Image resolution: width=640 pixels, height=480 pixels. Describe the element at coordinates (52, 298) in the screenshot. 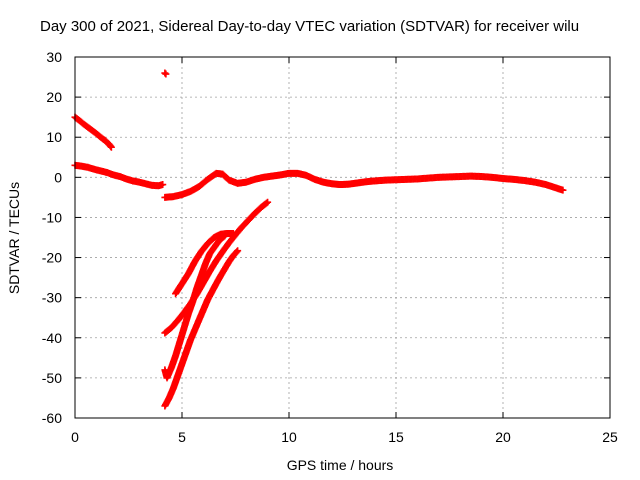

I see `y-tick-label: -30` at that location.